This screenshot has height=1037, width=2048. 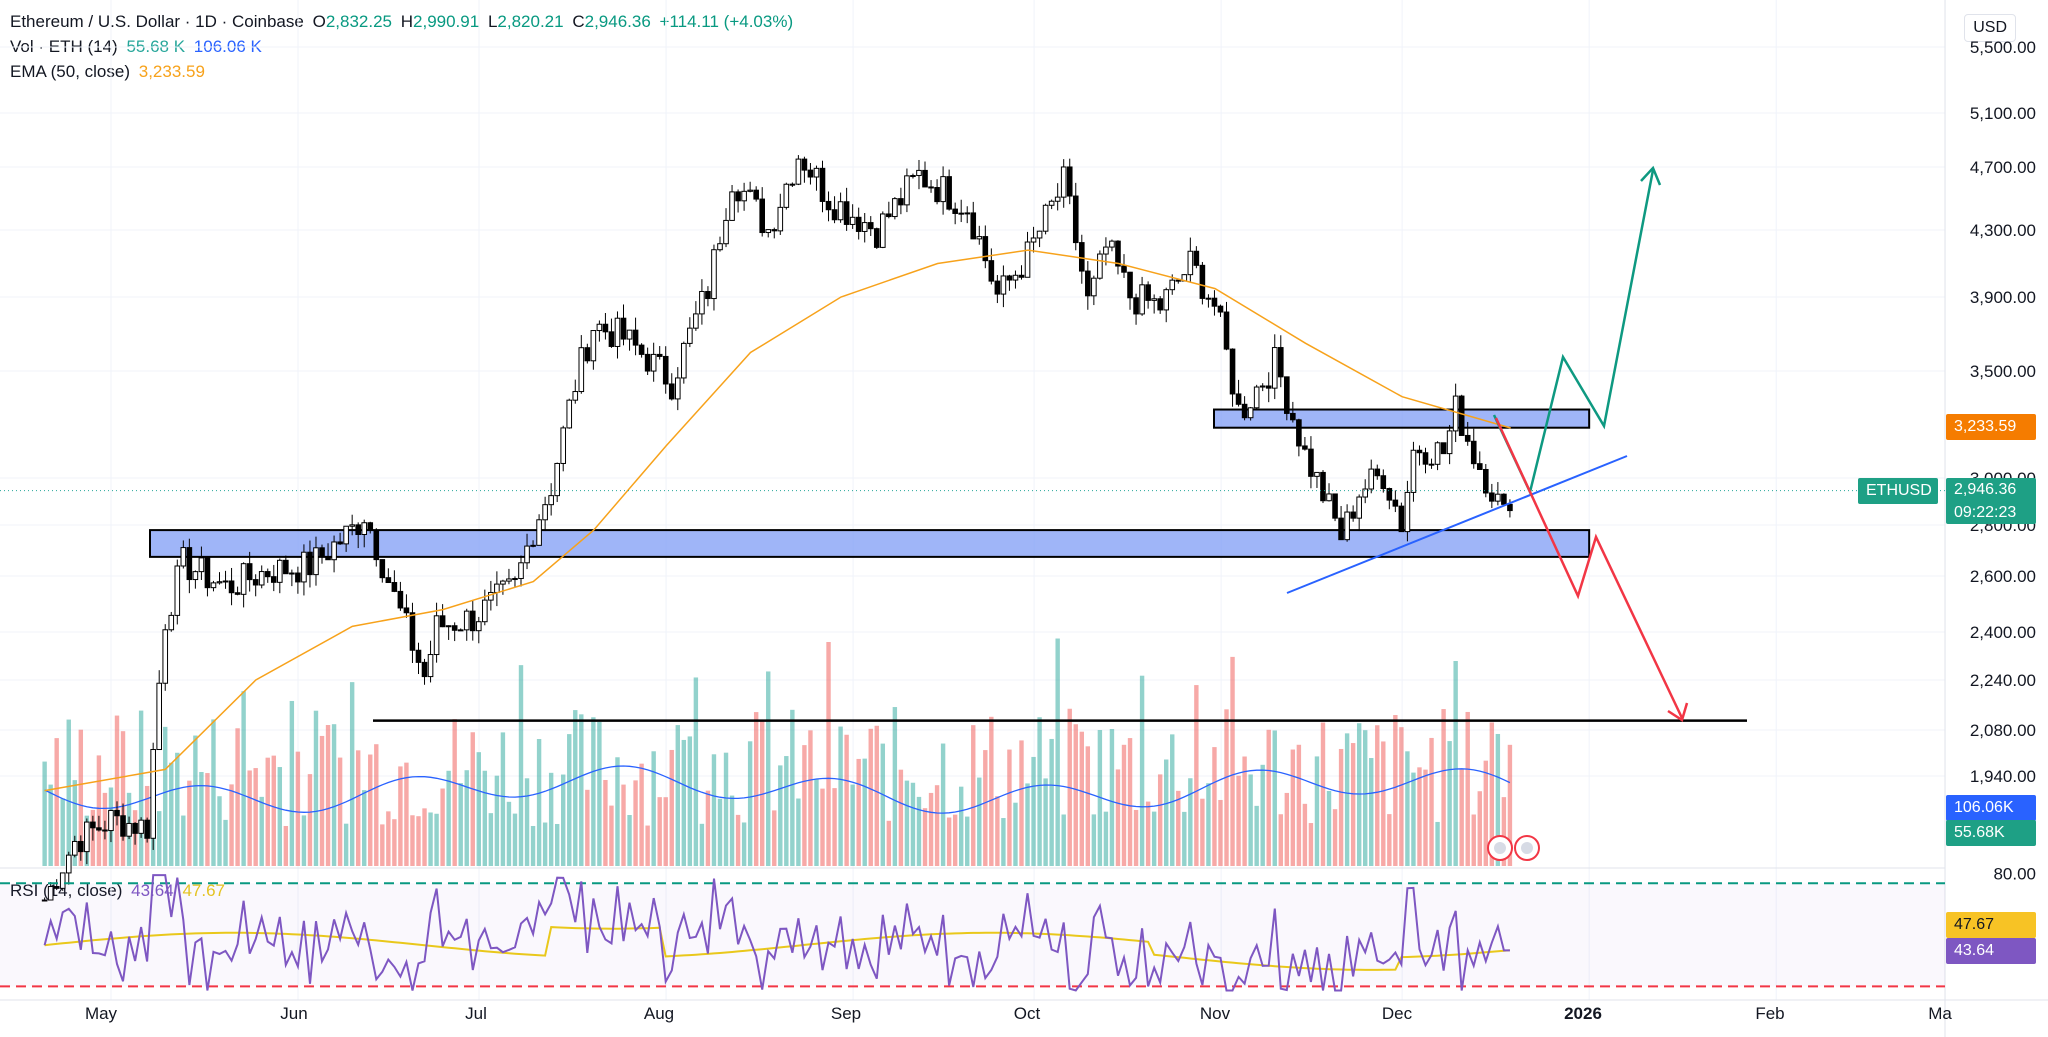 I want to click on ohlc-open-label: O, so click(x=319, y=21).